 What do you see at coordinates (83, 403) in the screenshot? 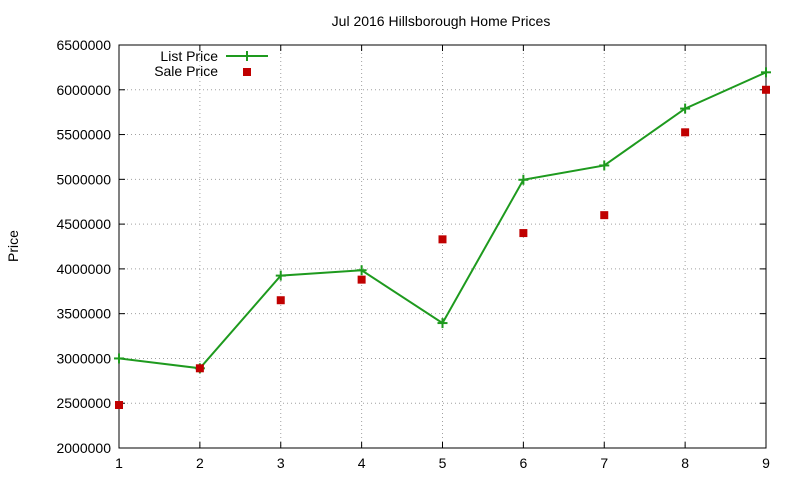
I see `y-tick-label: 2500000` at bounding box center [83, 403].